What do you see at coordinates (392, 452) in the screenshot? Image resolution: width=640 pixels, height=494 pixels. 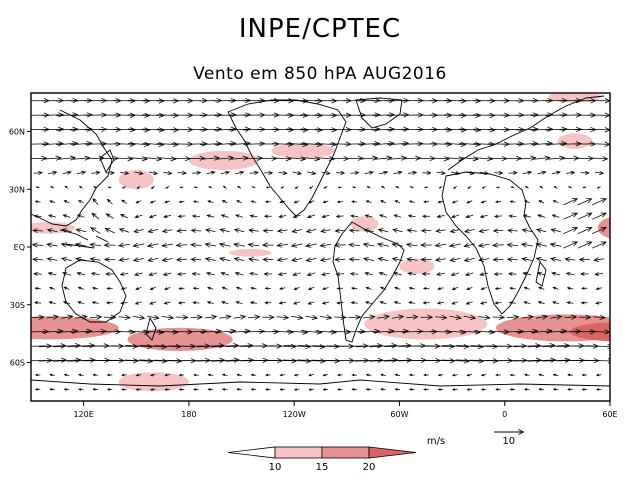 I see `legend-swatch` at bounding box center [392, 452].